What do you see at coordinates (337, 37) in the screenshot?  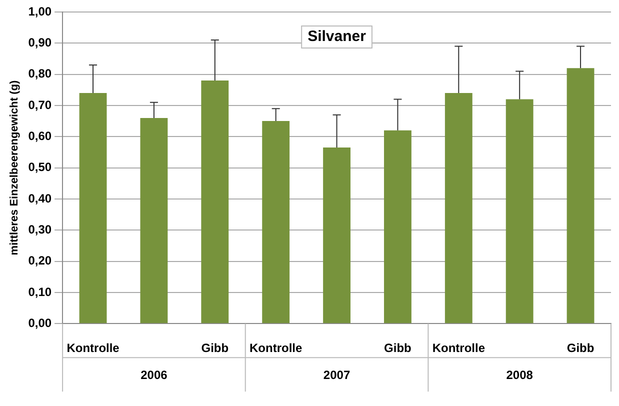 I see `text: Silvaner` at bounding box center [337, 37].